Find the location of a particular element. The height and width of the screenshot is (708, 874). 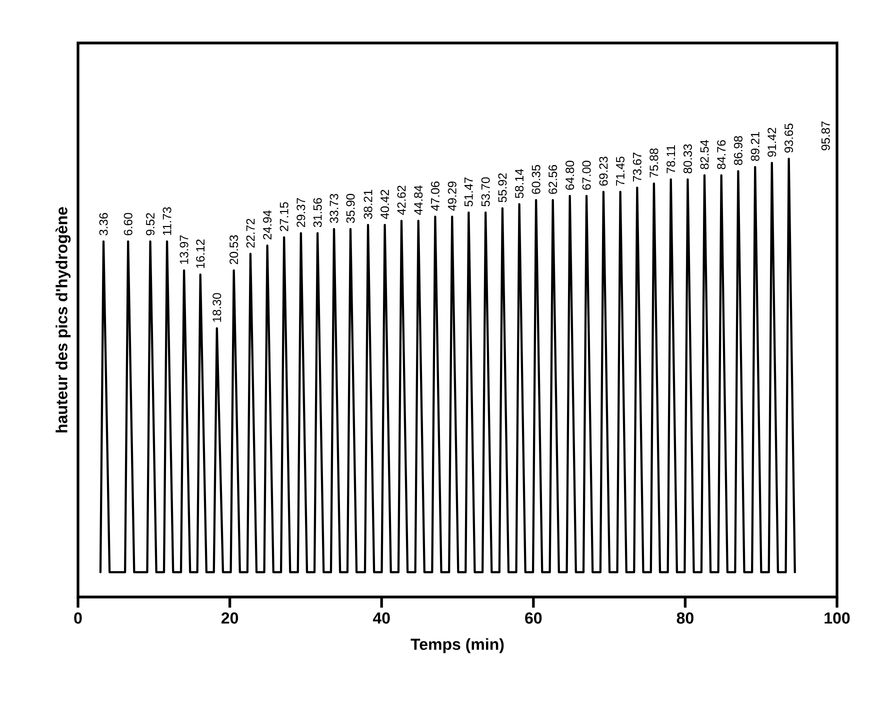

x-axis-title: Temps (min) is located at coordinates (457, 646).